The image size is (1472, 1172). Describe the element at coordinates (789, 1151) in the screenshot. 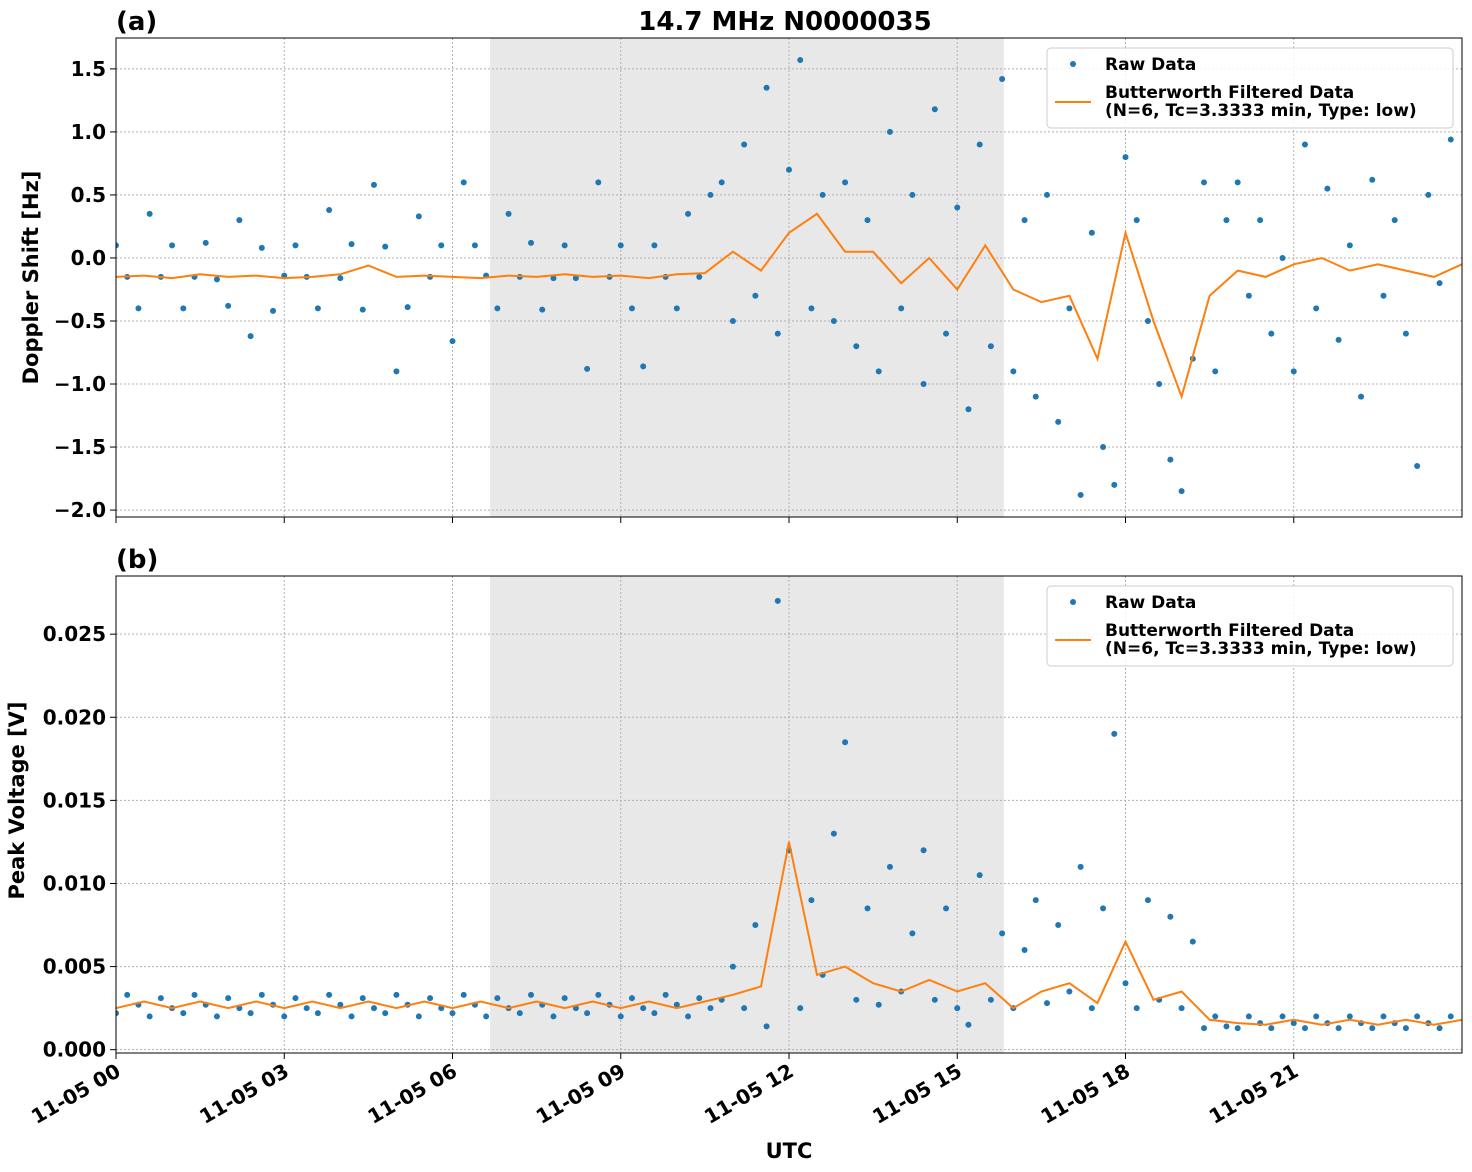

I see `x-axis-label: UTC` at that location.